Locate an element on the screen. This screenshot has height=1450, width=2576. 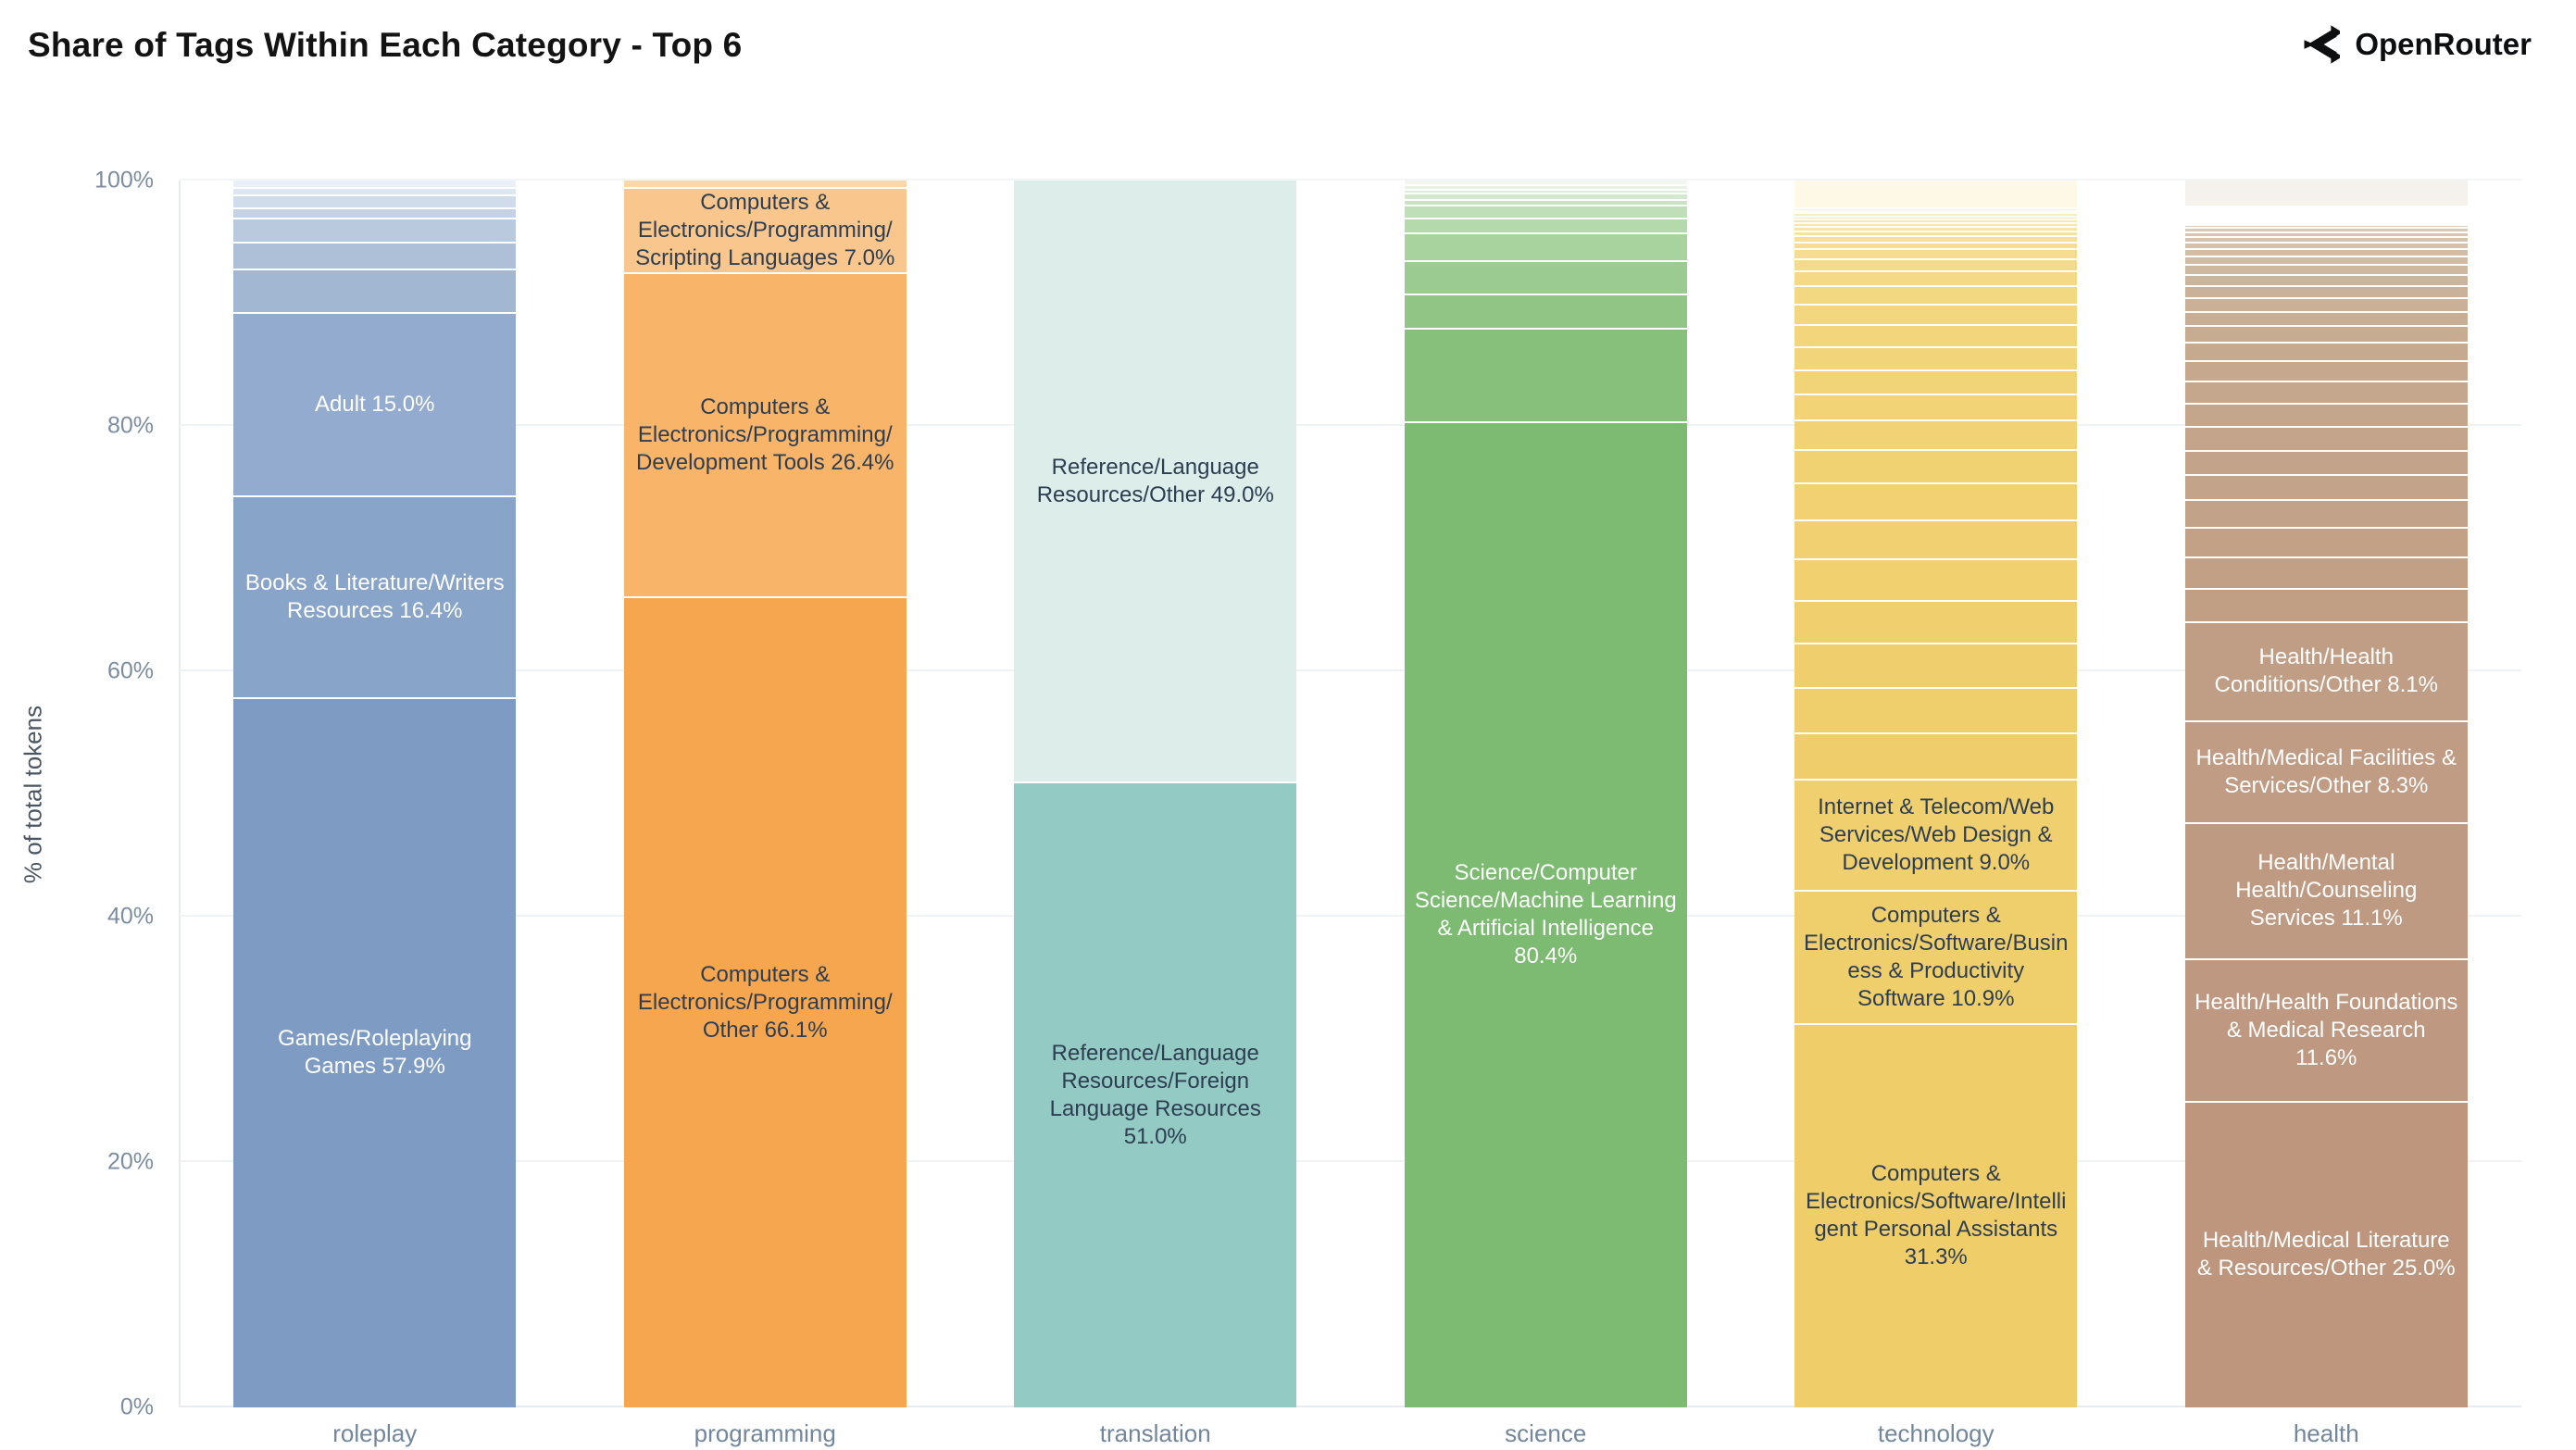
bar-segment: Adult 15.0% is located at coordinates (375, 404).